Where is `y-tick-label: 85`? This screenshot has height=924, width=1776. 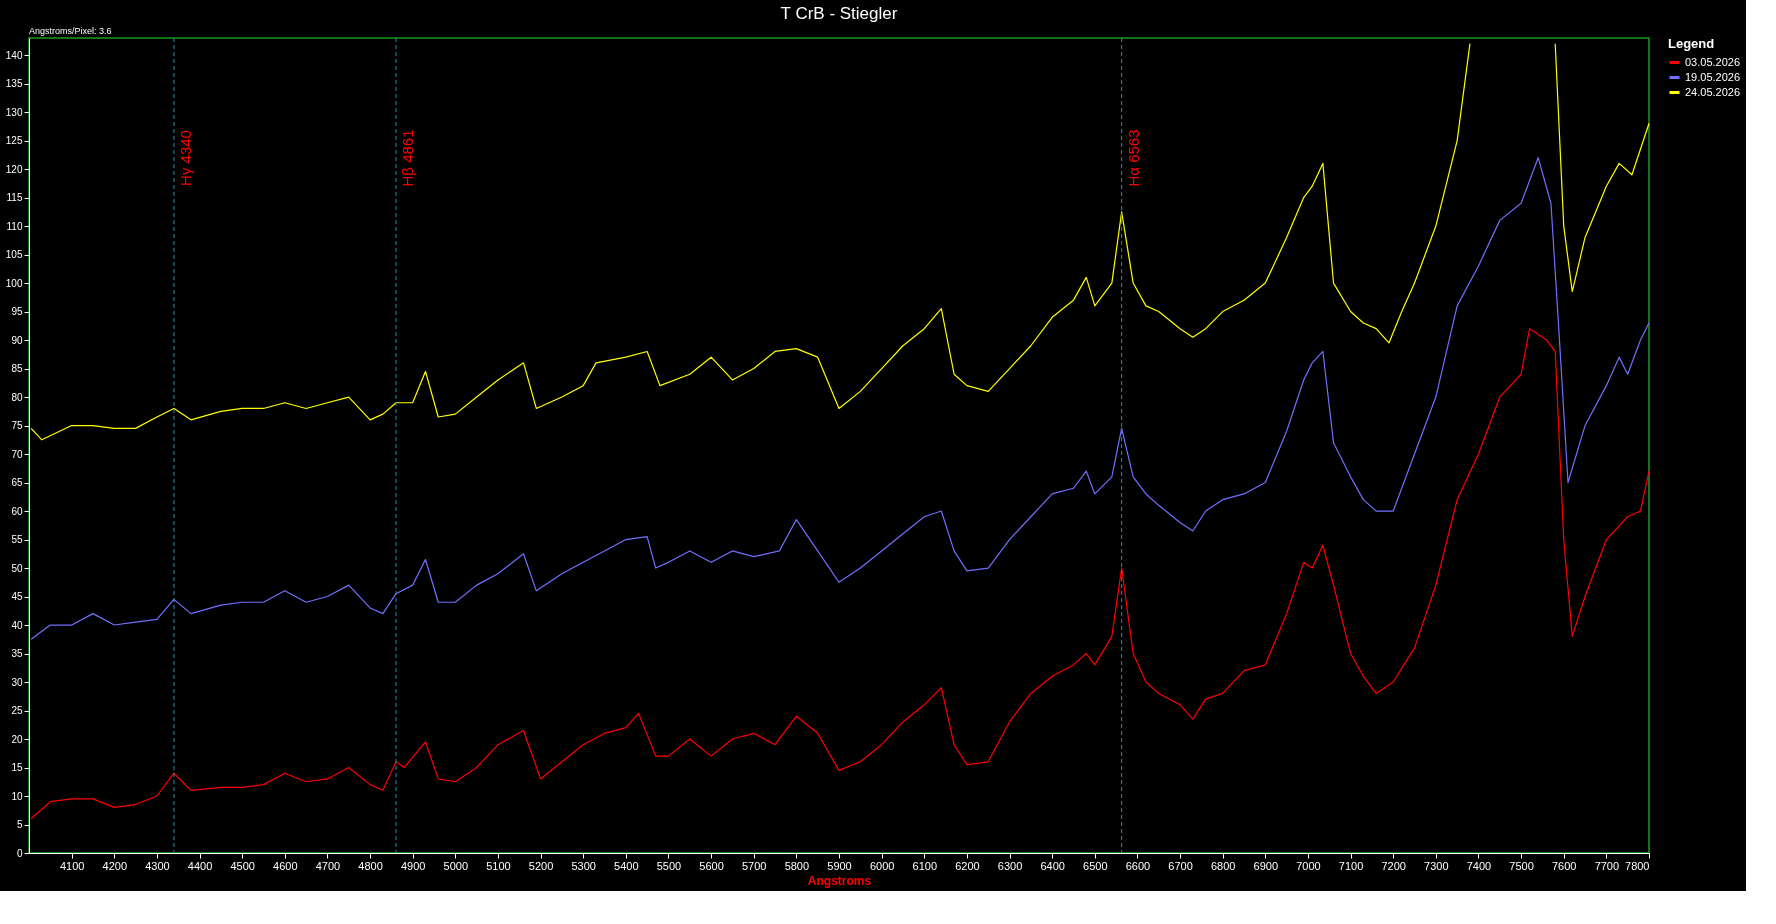 y-tick-label: 85 is located at coordinates (17, 369).